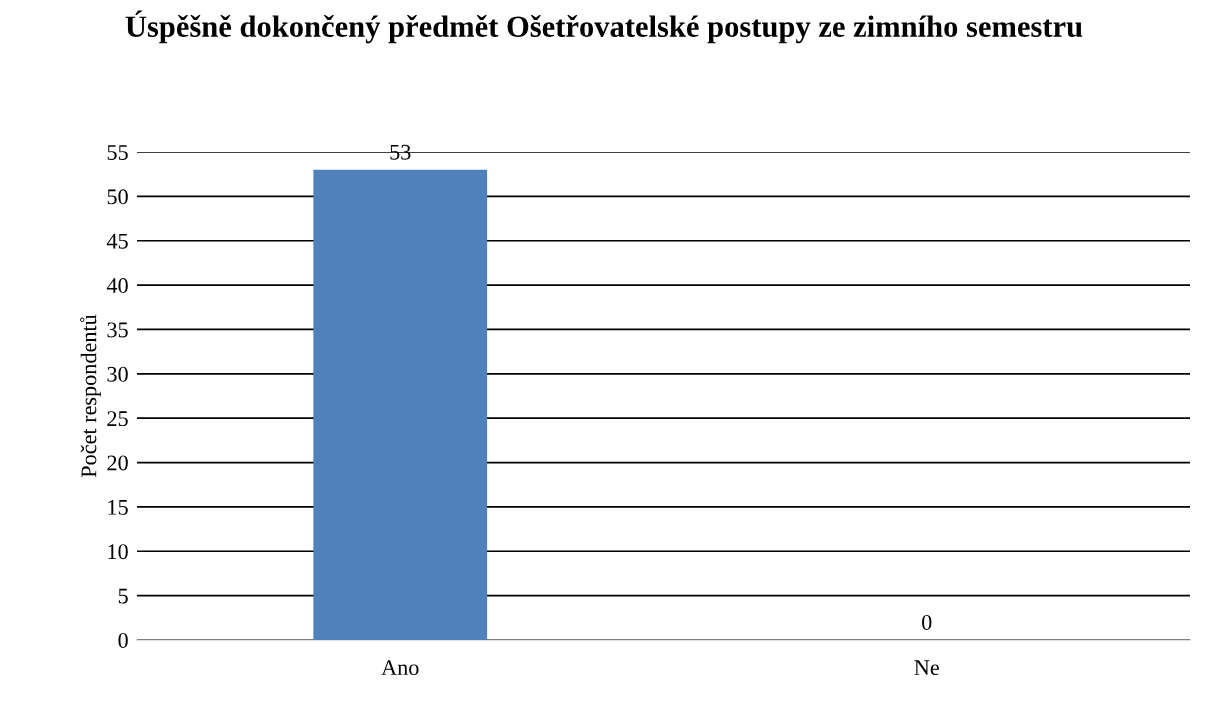 This screenshot has height=702, width=1208. What do you see at coordinates (118, 507) in the screenshot?
I see `y-tick-label: 15` at bounding box center [118, 507].